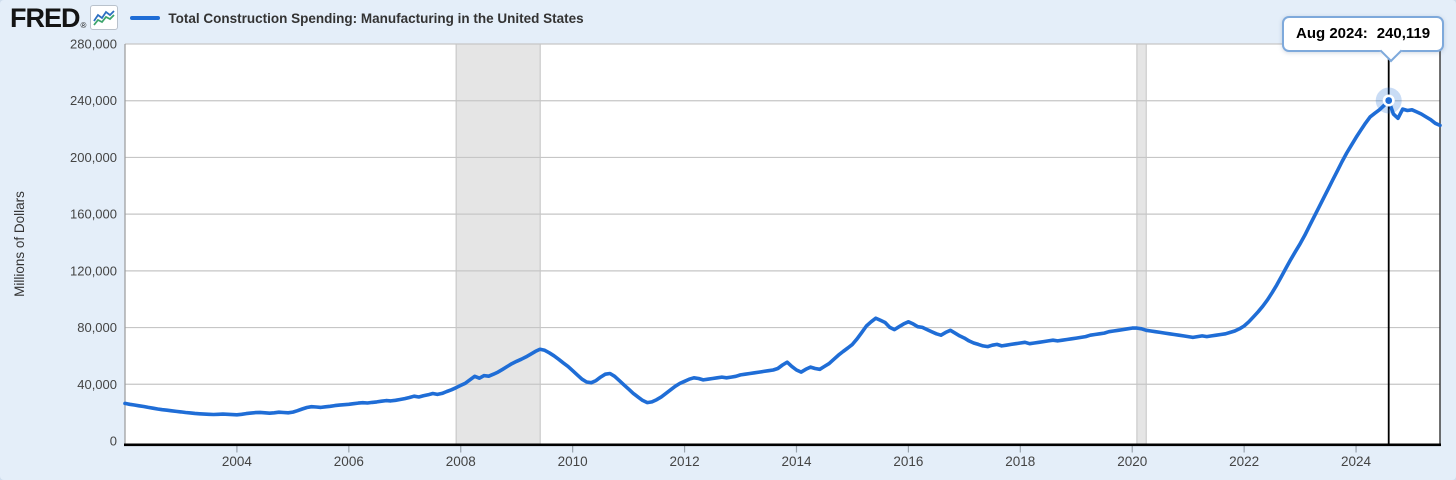 Image resolution: width=1456 pixels, height=480 pixels. Describe the element at coordinates (1132, 461) in the screenshot. I see `x-tick-label: 2020` at that location.